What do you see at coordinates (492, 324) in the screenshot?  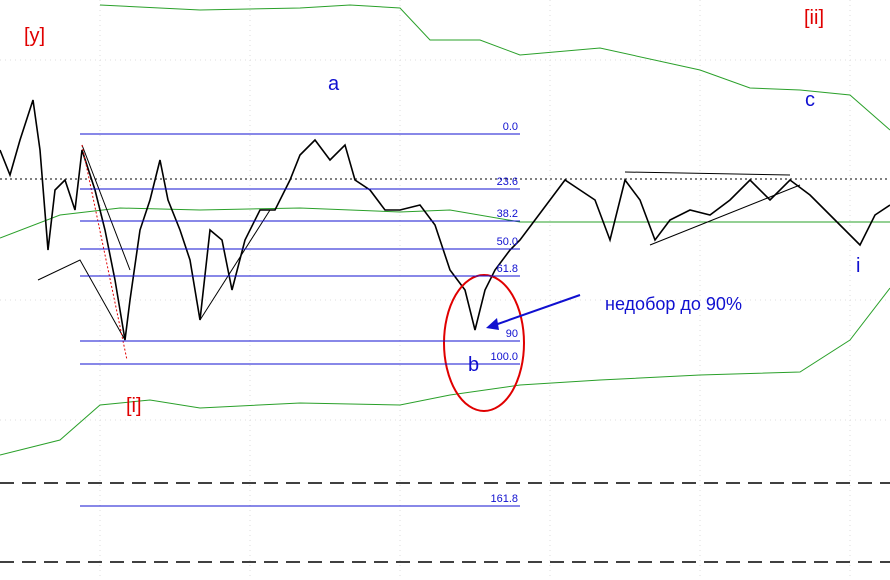 I see `arrow-head` at bounding box center [492, 324].